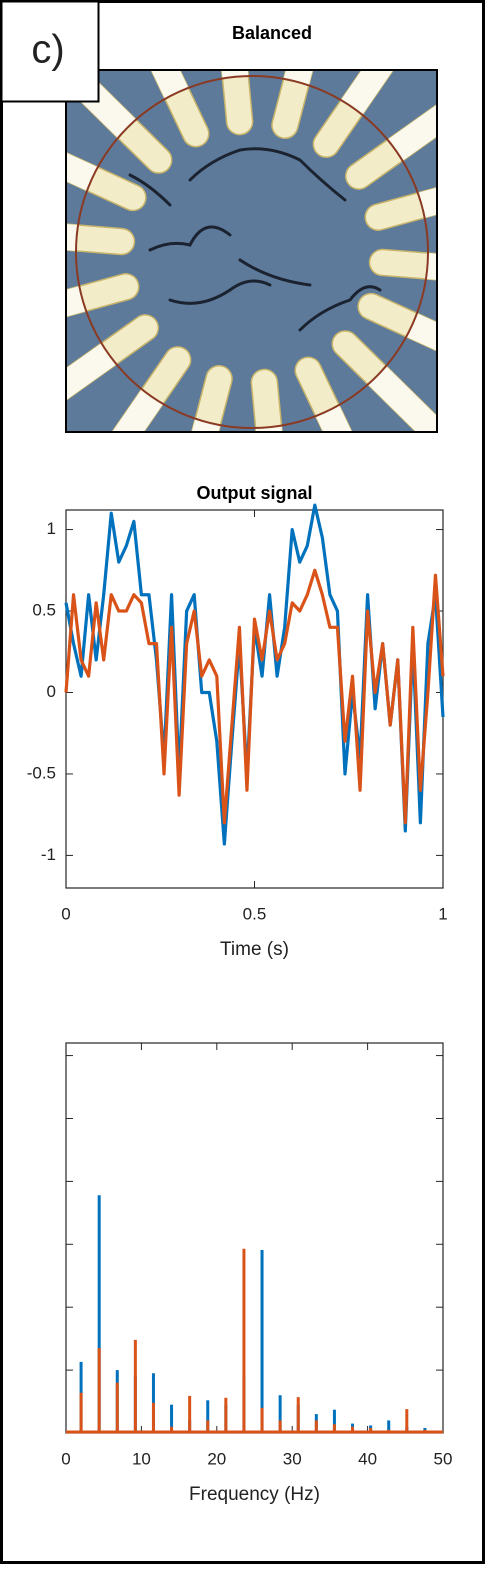 Image resolution: width=485 pixels, height=1569 pixels. I want to click on y-tick-label: 0, so click(51, 691).